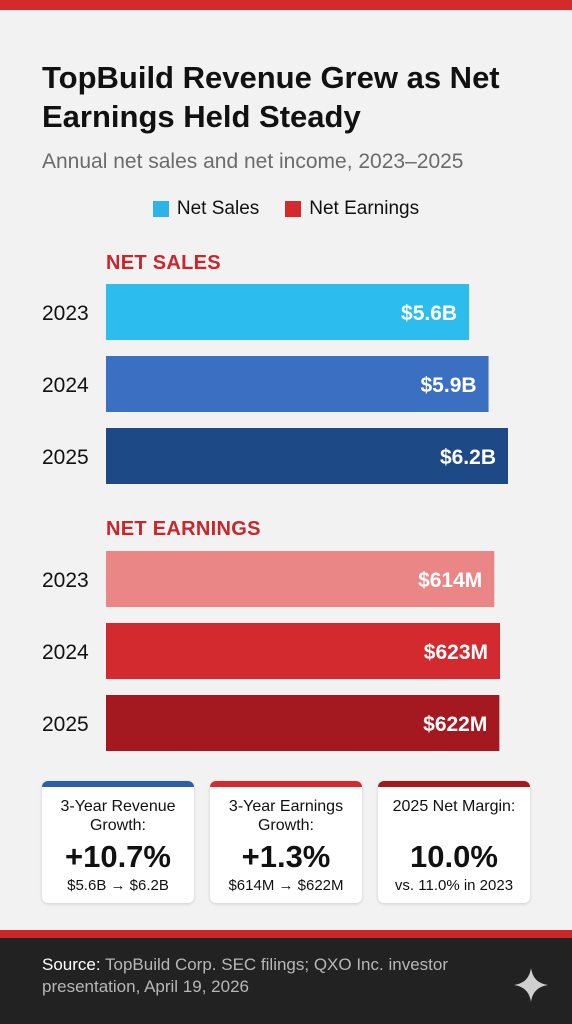 The image size is (572, 1024). Describe the element at coordinates (303, 723) in the screenshot. I see `net-earnings-bar-2025` at that location.